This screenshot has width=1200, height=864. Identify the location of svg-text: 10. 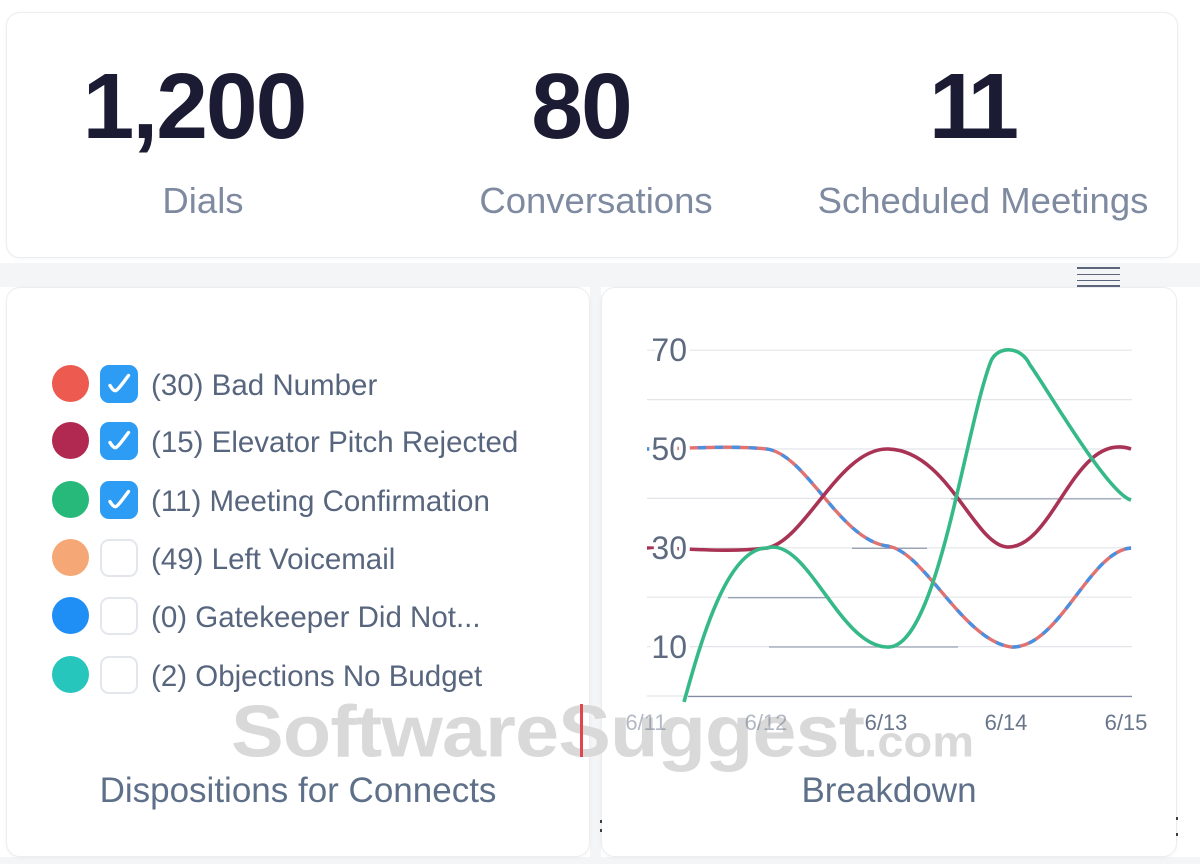
(669, 647).